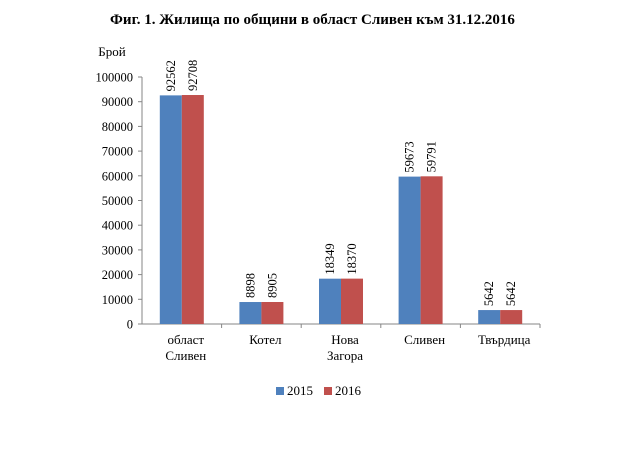 This screenshot has width=625, height=453. I want to click on y-tick-label: 50000, so click(117, 201).